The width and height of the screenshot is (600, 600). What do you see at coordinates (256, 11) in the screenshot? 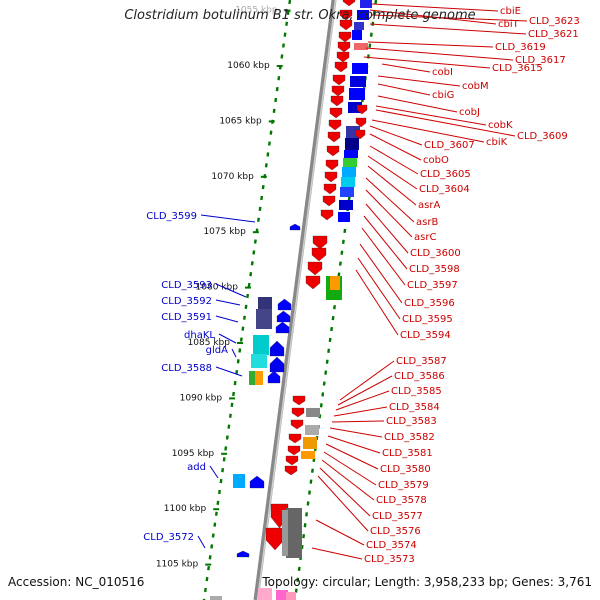
I see `ruler-label: 1055 kbp` at bounding box center [256, 11].